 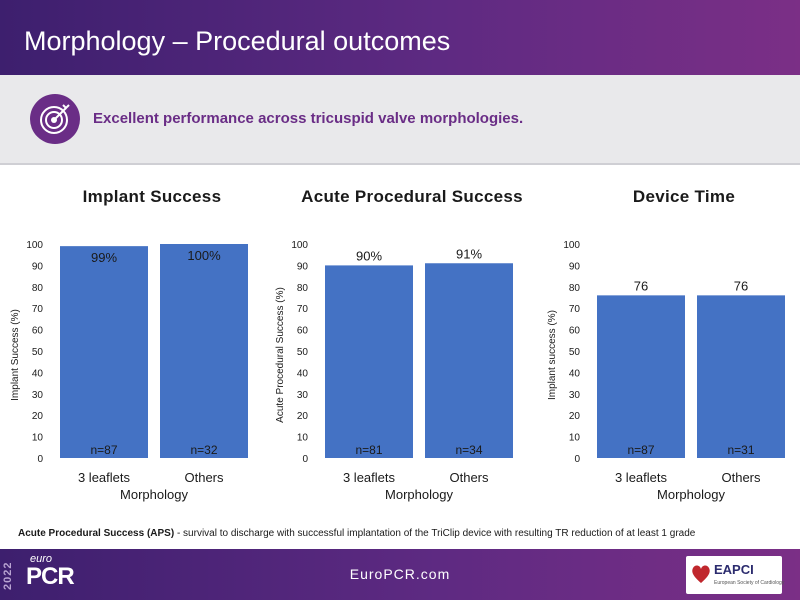 I want to click on eapci-logo: EAPCI European Society of Cardiology, so click(x=735, y=575).